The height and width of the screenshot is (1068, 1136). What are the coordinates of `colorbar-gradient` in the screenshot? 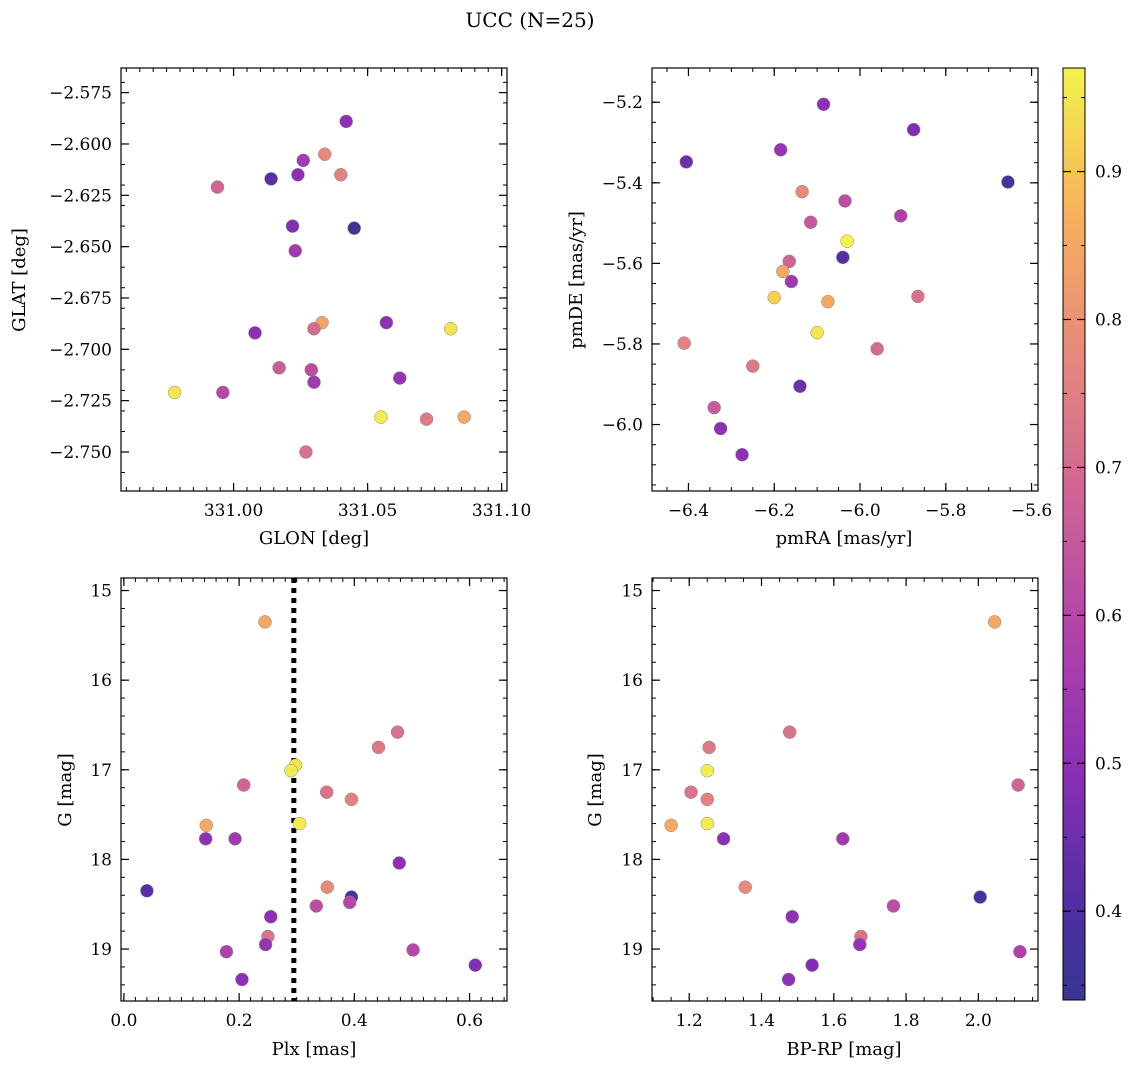 It's located at (1074, 534).